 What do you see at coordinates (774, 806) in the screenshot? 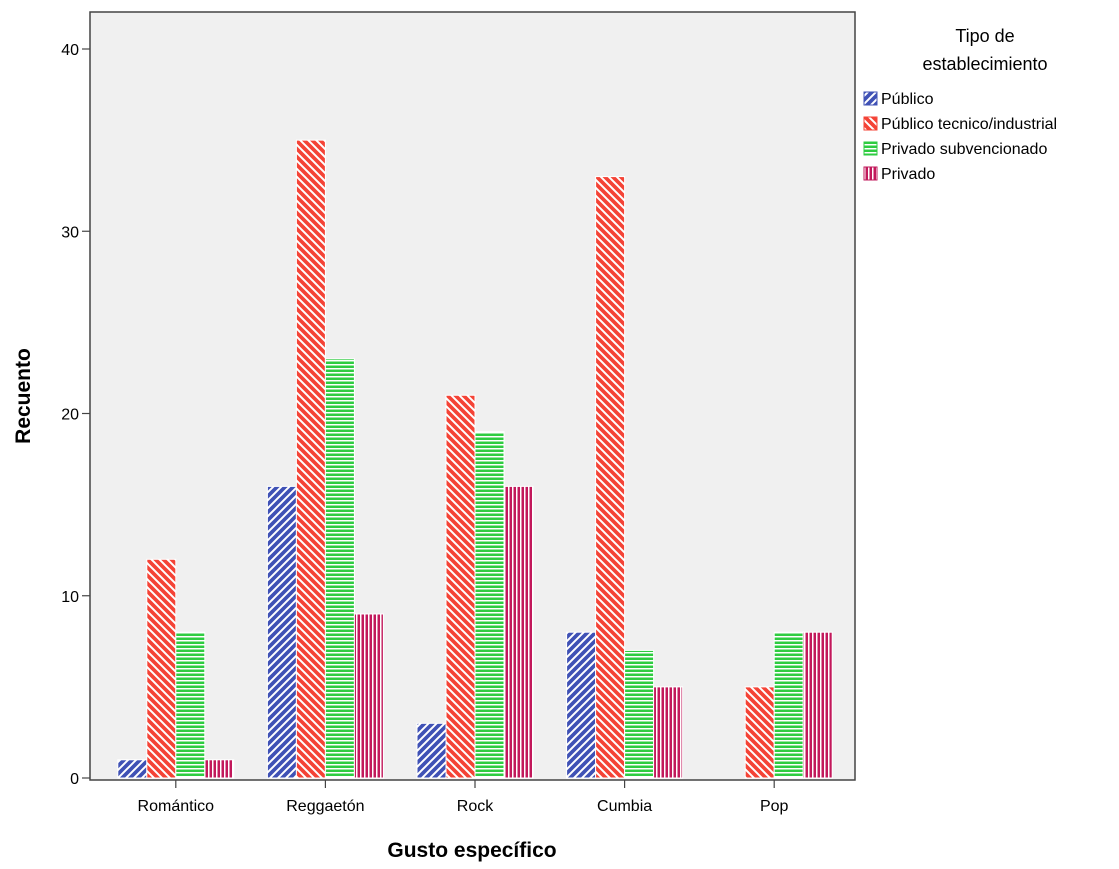
I see `x-tick-label: Pop` at bounding box center [774, 806].